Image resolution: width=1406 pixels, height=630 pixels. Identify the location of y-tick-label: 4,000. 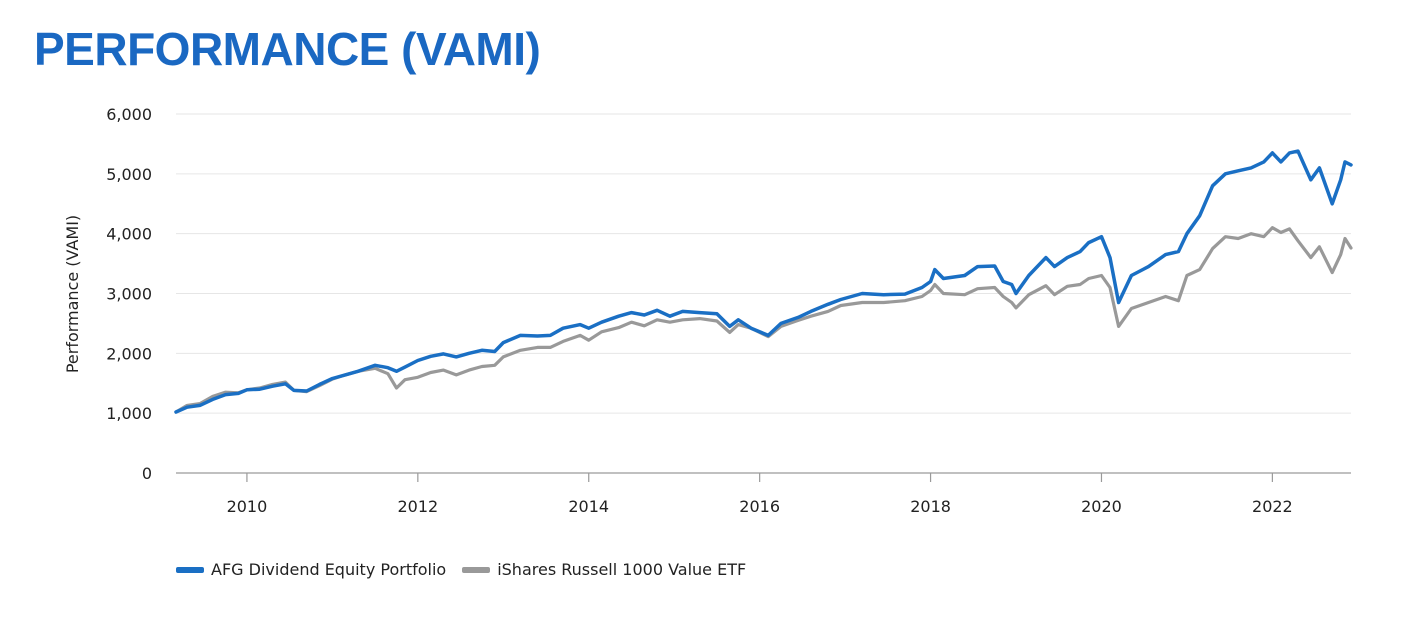
(129, 234).